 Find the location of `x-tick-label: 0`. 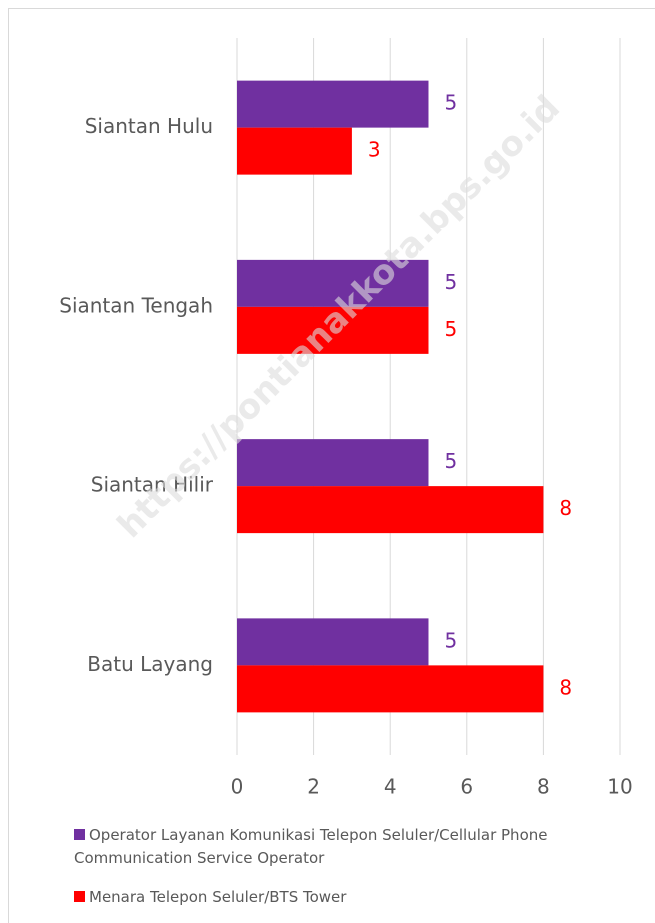

x-tick-label: 0 is located at coordinates (237, 787).